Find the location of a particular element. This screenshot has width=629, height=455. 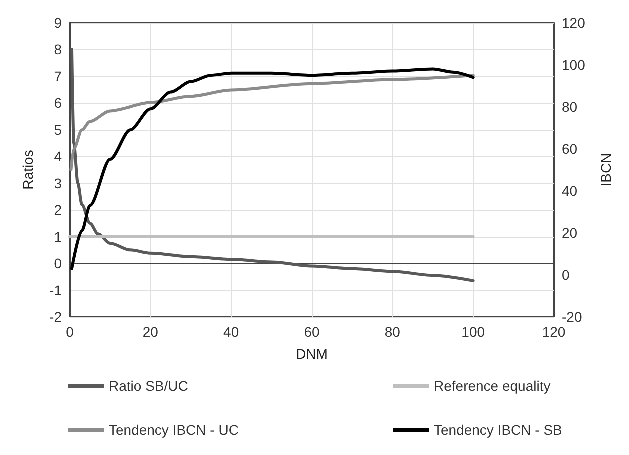

y-tick-label: 9 is located at coordinates (58, 23).